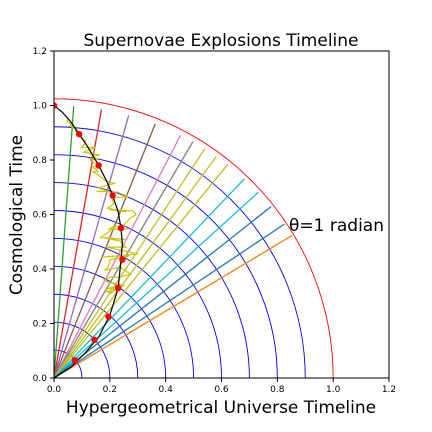  What do you see at coordinates (277, 390) in the screenshot?
I see `x-tick-label: 0.8` at bounding box center [277, 390].